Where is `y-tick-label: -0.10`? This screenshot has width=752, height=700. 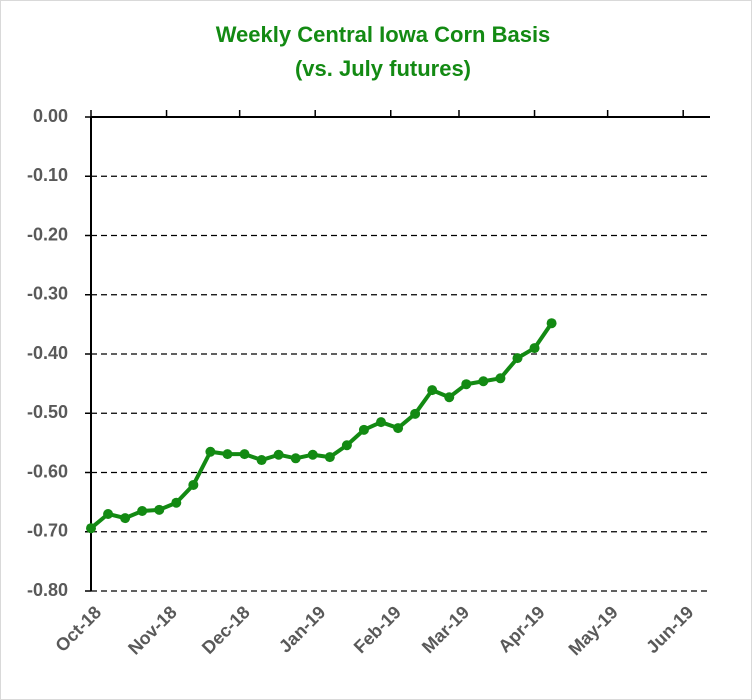
y-tick-label: -0.10 is located at coordinates (47, 175).